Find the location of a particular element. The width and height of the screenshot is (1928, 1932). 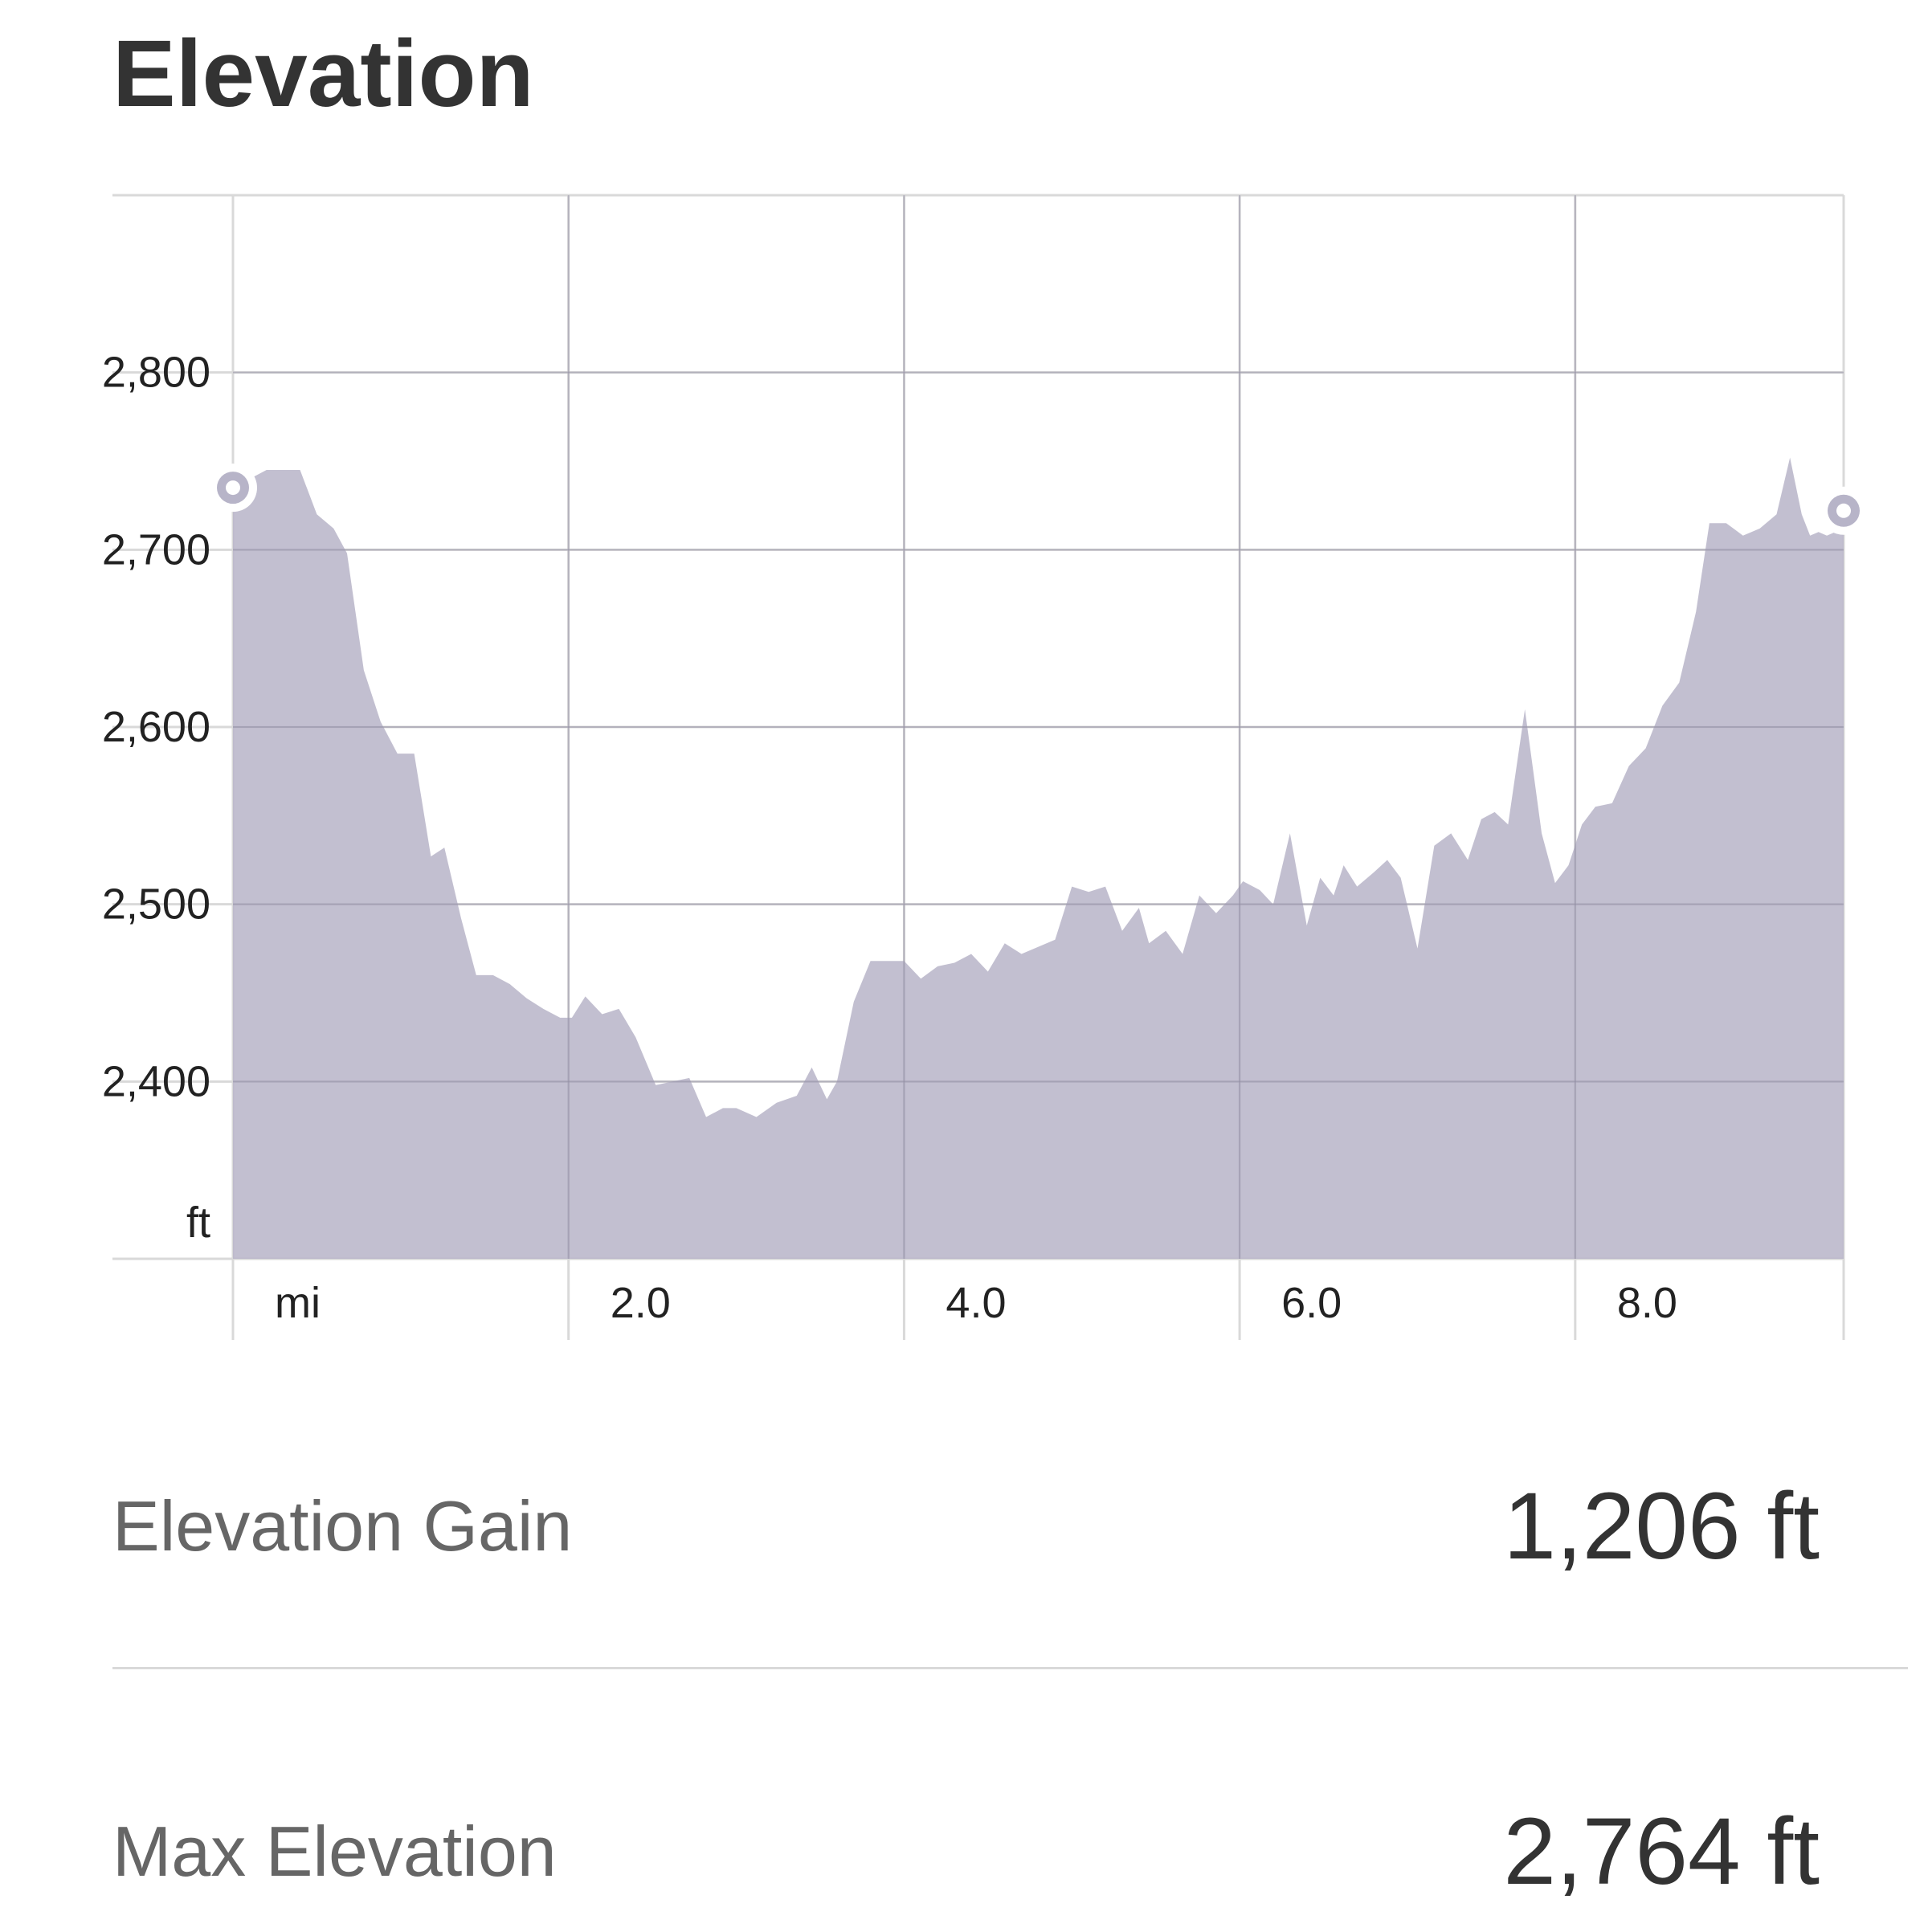

y-tick-label-2: 2,600 is located at coordinates (156, 727).